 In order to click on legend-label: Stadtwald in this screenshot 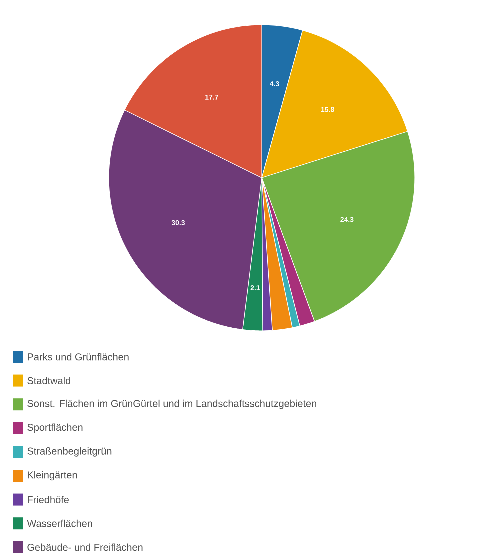, I will do `click(49, 380)`.